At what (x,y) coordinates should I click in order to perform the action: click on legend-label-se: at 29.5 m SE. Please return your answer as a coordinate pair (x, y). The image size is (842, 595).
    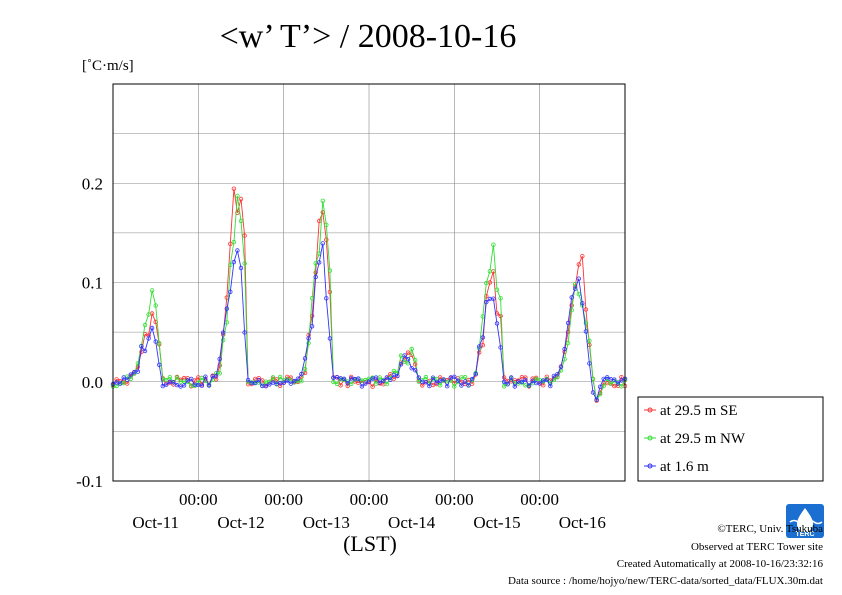
    Looking at the image, I should click on (699, 411).